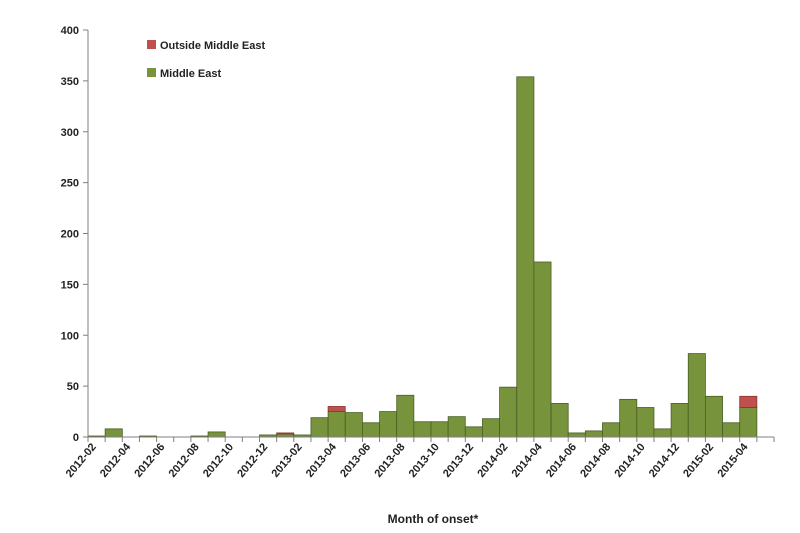 Image resolution: width=800 pixels, height=533 pixels. Describe the element at coordinates (664, 460) in the screenshot. I see `x-tick-label: 2014-12` at that location.